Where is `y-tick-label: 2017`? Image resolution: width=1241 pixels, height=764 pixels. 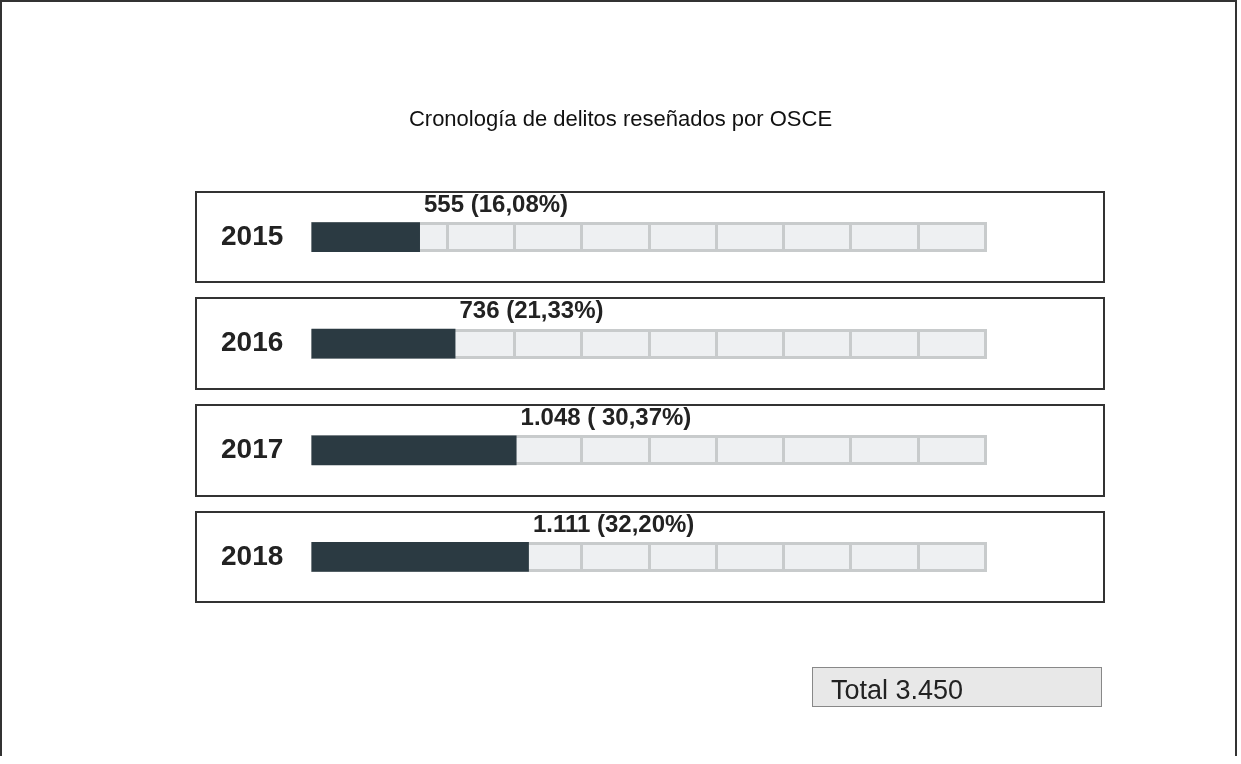 y-tick-label: 2017 is located at coordinates (252, 449).